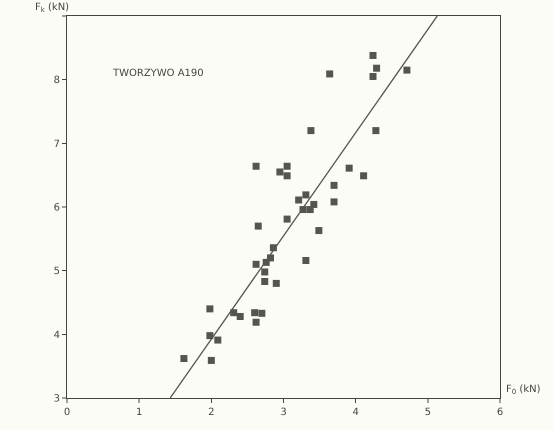  Describe the element at coordinates (211, 412) in the screenshot. I see `x-tick-label: 2` at that location.